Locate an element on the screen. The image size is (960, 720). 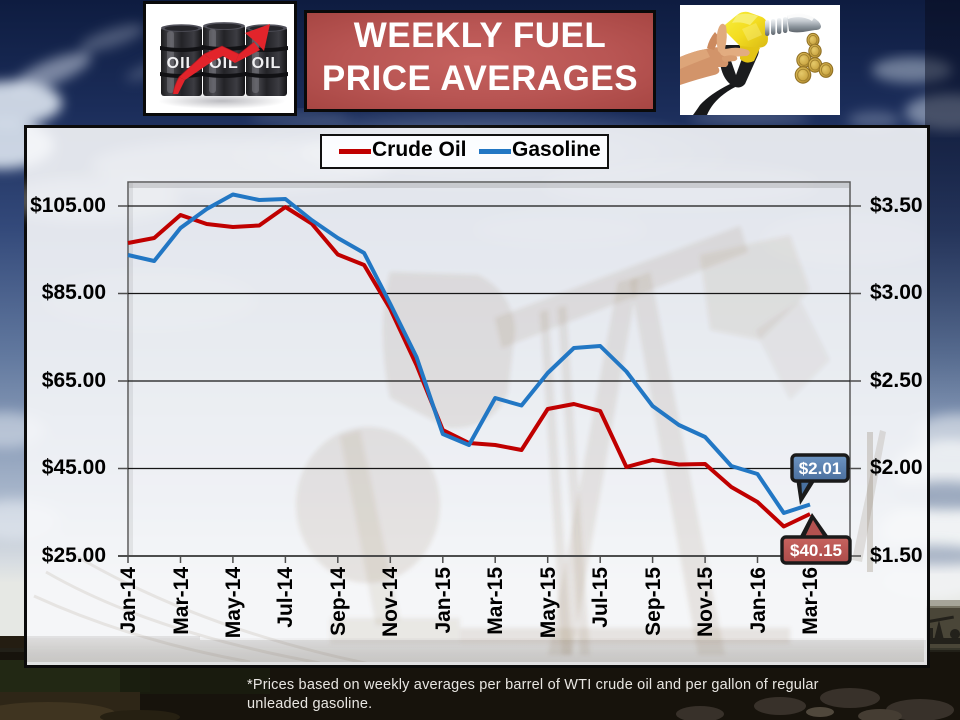
svg-text: $40.15 is located at coordinates (816, 550).